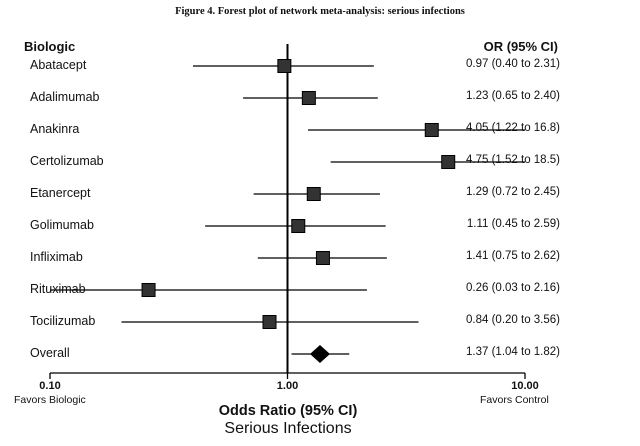  What do you see at coordinates (514, 400) in the screenshot?
I see `favors-control-label: Favors Control` at bounding box center [514, 400].